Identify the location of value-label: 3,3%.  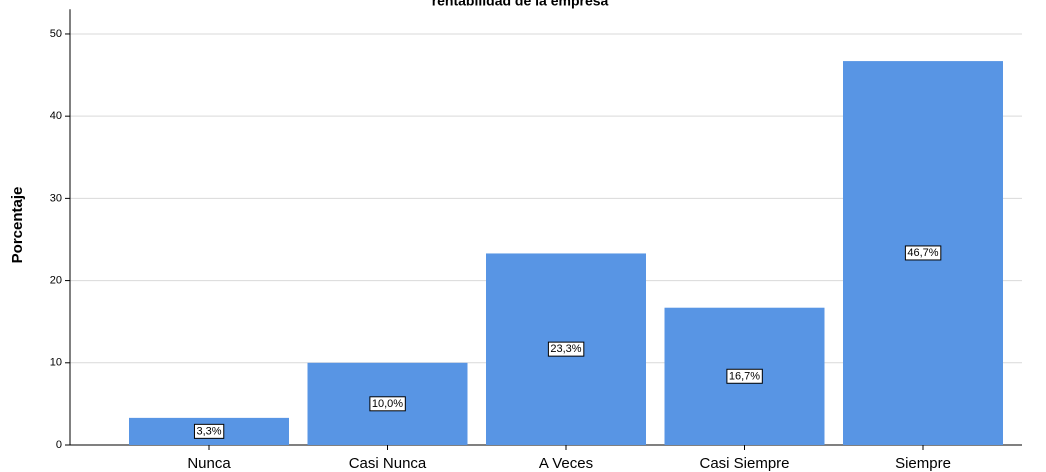
(208, 431).